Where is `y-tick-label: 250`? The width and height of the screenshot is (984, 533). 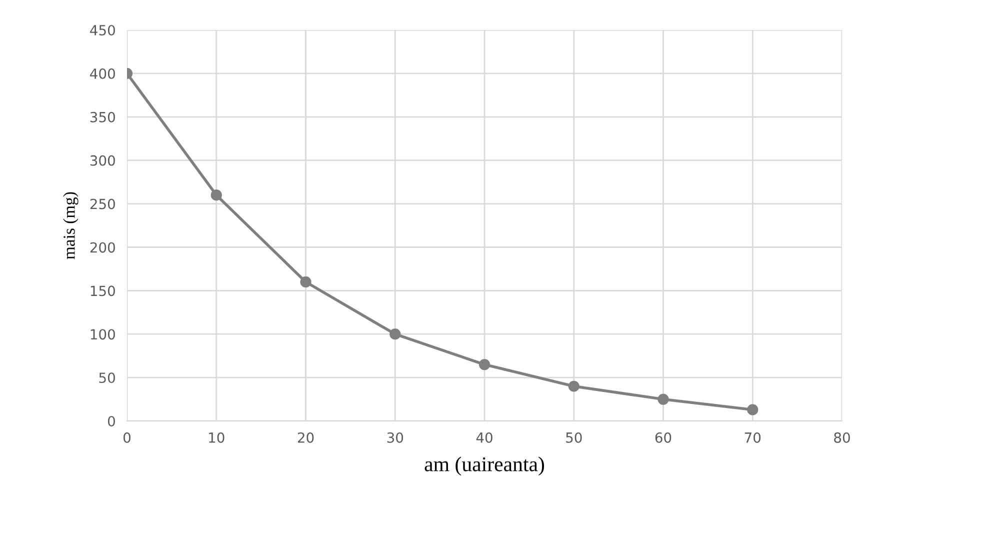
y-tick-label: 250 is located at coordinates (102, 204).